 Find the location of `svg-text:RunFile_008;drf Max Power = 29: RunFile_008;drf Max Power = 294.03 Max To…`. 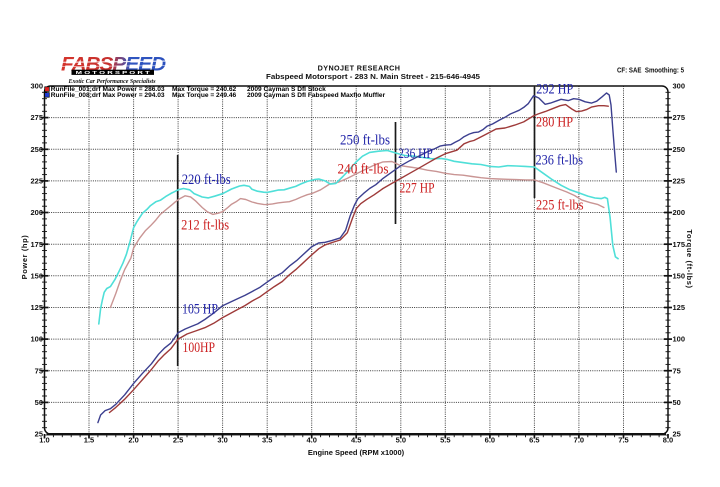

svg-text:RunFile_008;drf Max Power = 29: RunFile_008;drf Max Power = 294.03 Max To… is located at coordinates (218, 95).